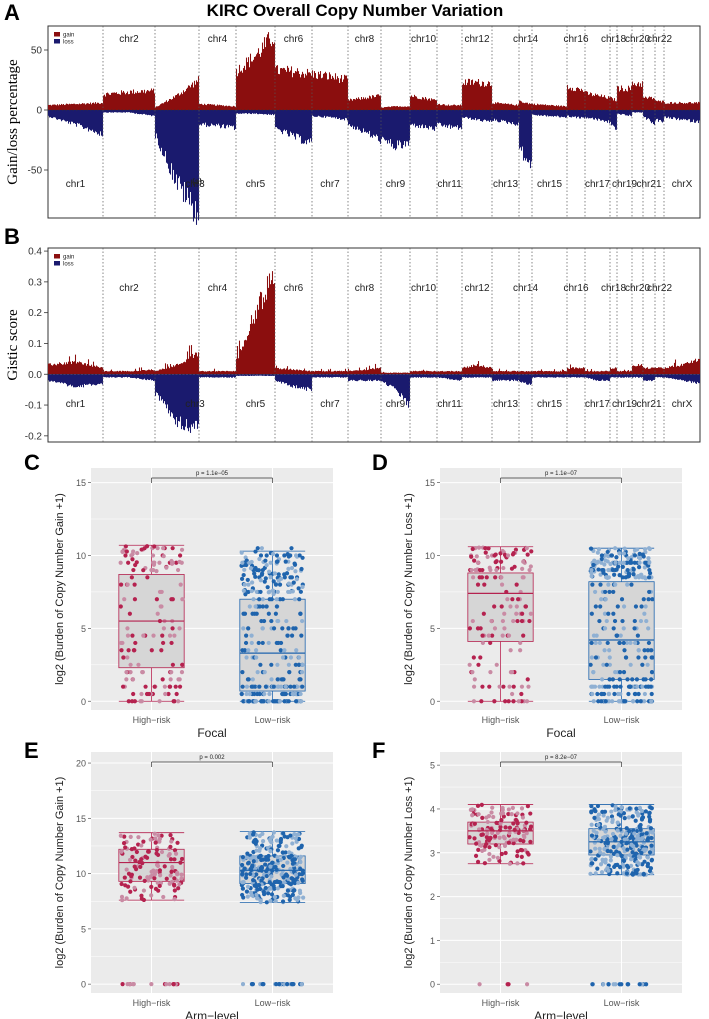 This screenshot has height=1019, width=709. Describe the element at coordinates (396, 184) in the screenshot. I see `chr-label-chr9: chr9` at that location.